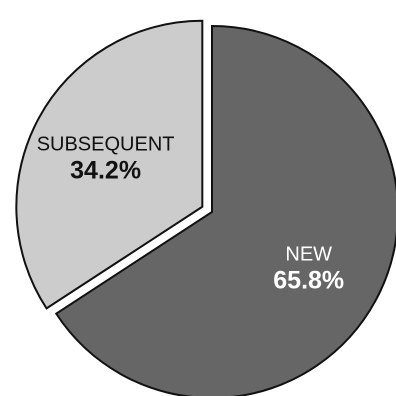  I want to click on slice-percent-subsequent: 34.2%, so click(105, 170).